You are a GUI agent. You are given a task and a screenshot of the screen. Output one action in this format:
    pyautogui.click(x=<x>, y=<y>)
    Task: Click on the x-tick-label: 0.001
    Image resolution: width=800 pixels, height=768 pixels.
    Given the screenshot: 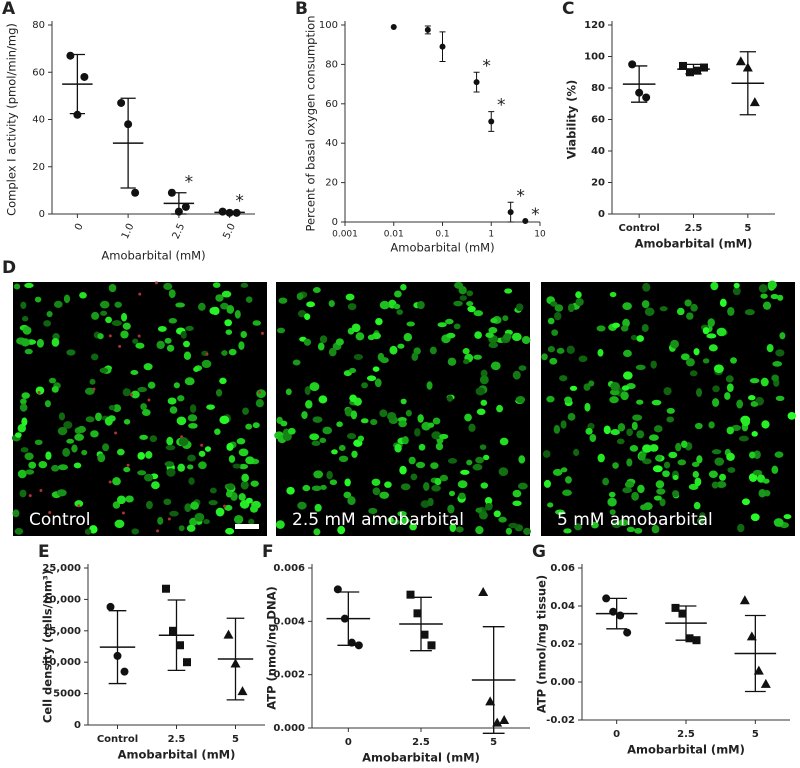 What is the action you would take?
    pyautogui.click(x=345, y=235)
    